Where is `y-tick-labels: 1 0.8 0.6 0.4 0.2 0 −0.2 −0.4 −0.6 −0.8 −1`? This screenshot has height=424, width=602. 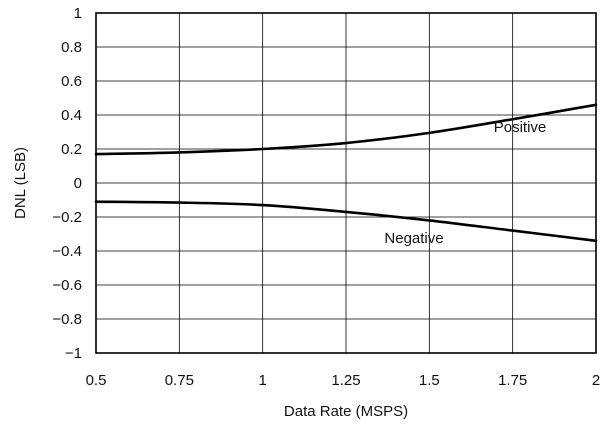
y-tick-labels: 1 0.8 0.6 0.4 0.2 0 −0.2 −0.4 −0.6 −0.8 −1 is located at coordinates (67, 183).